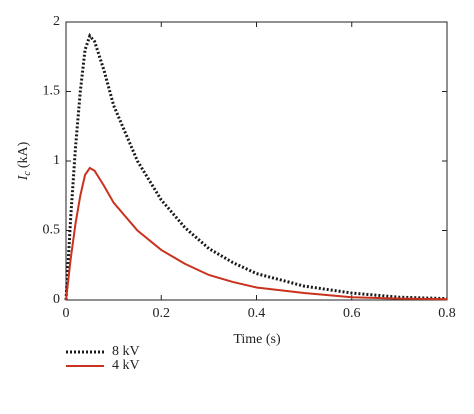 The height and width of the screenshot is (414, 474). I want to click on y-axis-label: Ic (kA), so click(24, 161).